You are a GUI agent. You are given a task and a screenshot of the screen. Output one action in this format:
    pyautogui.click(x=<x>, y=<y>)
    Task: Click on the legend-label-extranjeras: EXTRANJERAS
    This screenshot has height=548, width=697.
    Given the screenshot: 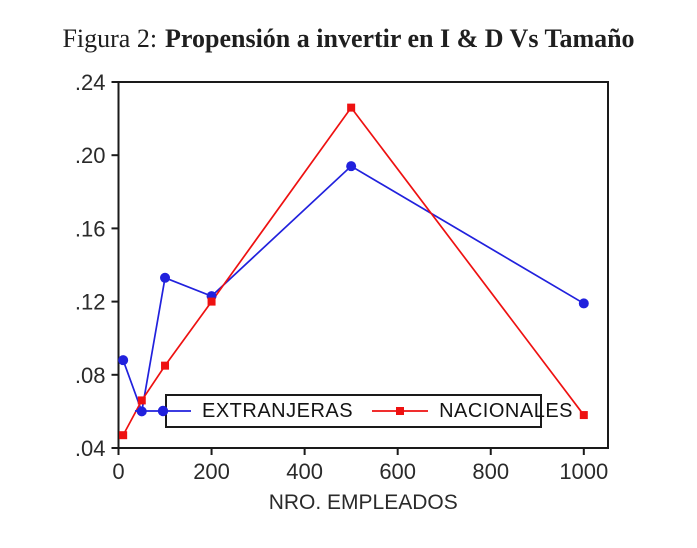 What is the action you would take?
    pyautogui.click(x=277, y=410)
    